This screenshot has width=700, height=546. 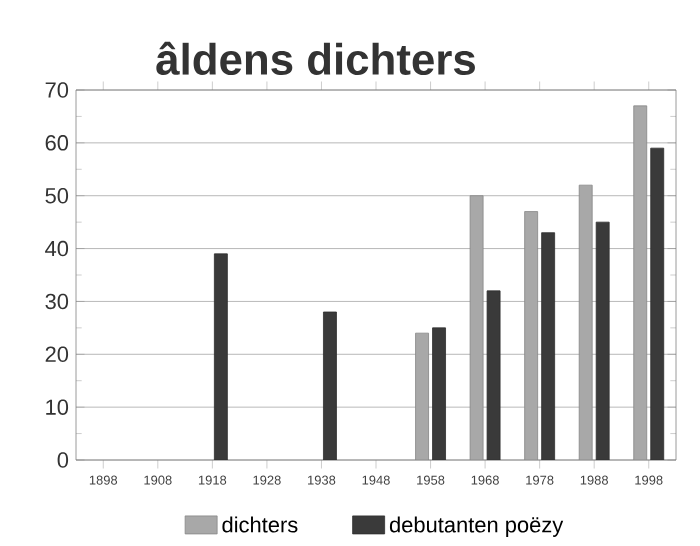 What do you see at coordinates (57, 143) in the screenshot?
I see `y-tick-label: 60` at bounding box center [57, 143].